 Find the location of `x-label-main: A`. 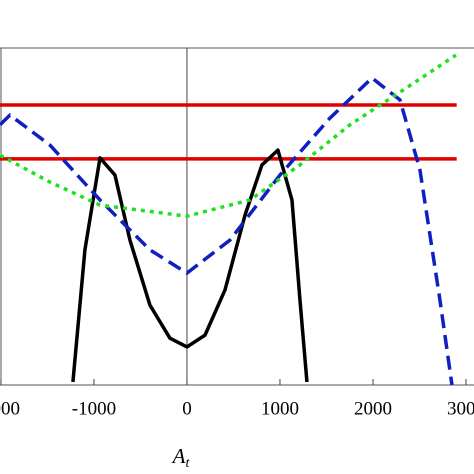

x-label-main: A is located at coordinates (178, 456).